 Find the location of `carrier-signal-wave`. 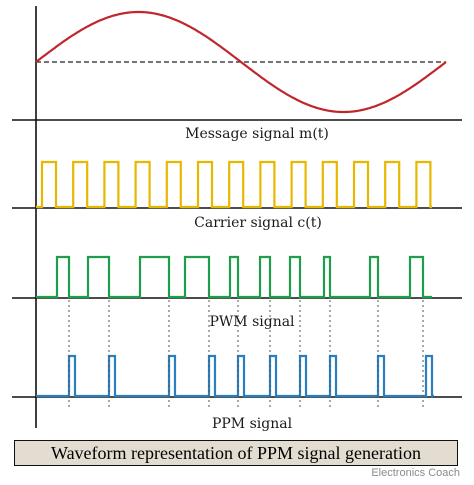

carrier-signal-wave is located at coordinates (234, 184).